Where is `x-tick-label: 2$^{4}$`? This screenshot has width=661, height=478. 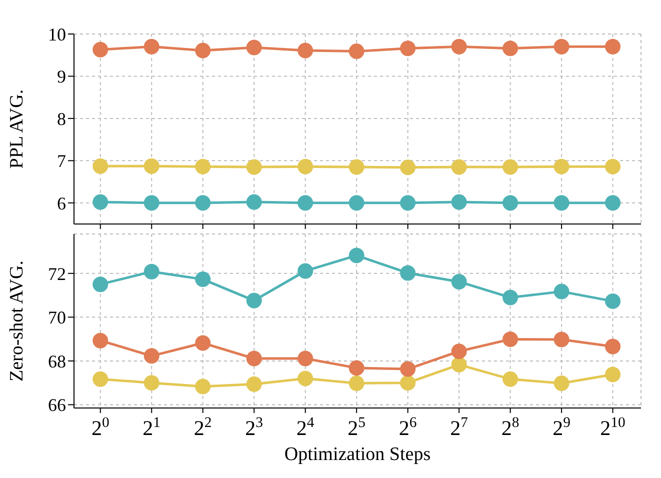 x-tick-label: 2$^{4}$ is located at coordinates (305, 427).